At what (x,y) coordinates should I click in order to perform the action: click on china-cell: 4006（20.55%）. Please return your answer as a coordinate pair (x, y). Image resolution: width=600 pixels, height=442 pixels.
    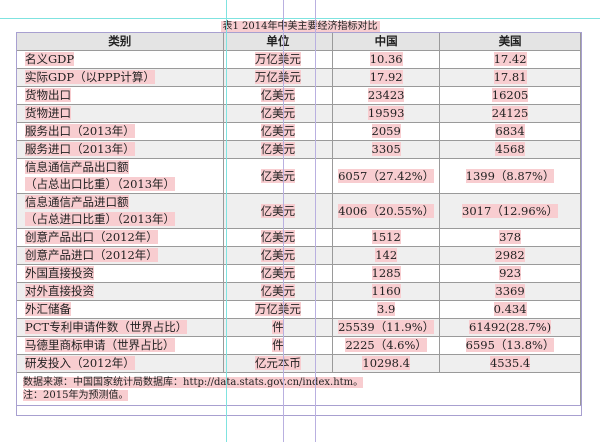
    Looking at the image, I should click on (386, 211).